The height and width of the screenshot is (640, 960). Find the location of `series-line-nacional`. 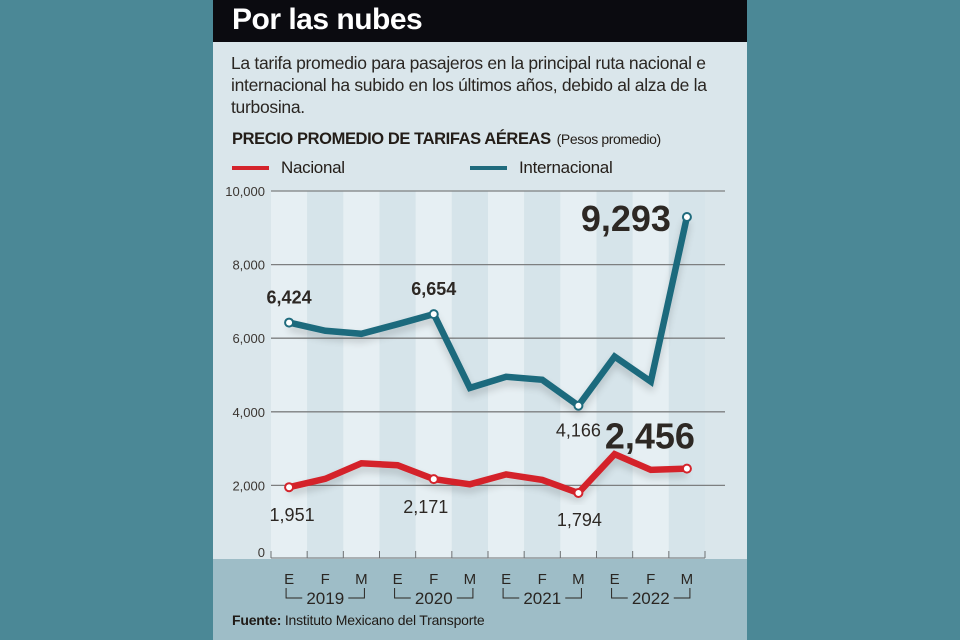

series-line-nacional is located at coordinates (488, 473).